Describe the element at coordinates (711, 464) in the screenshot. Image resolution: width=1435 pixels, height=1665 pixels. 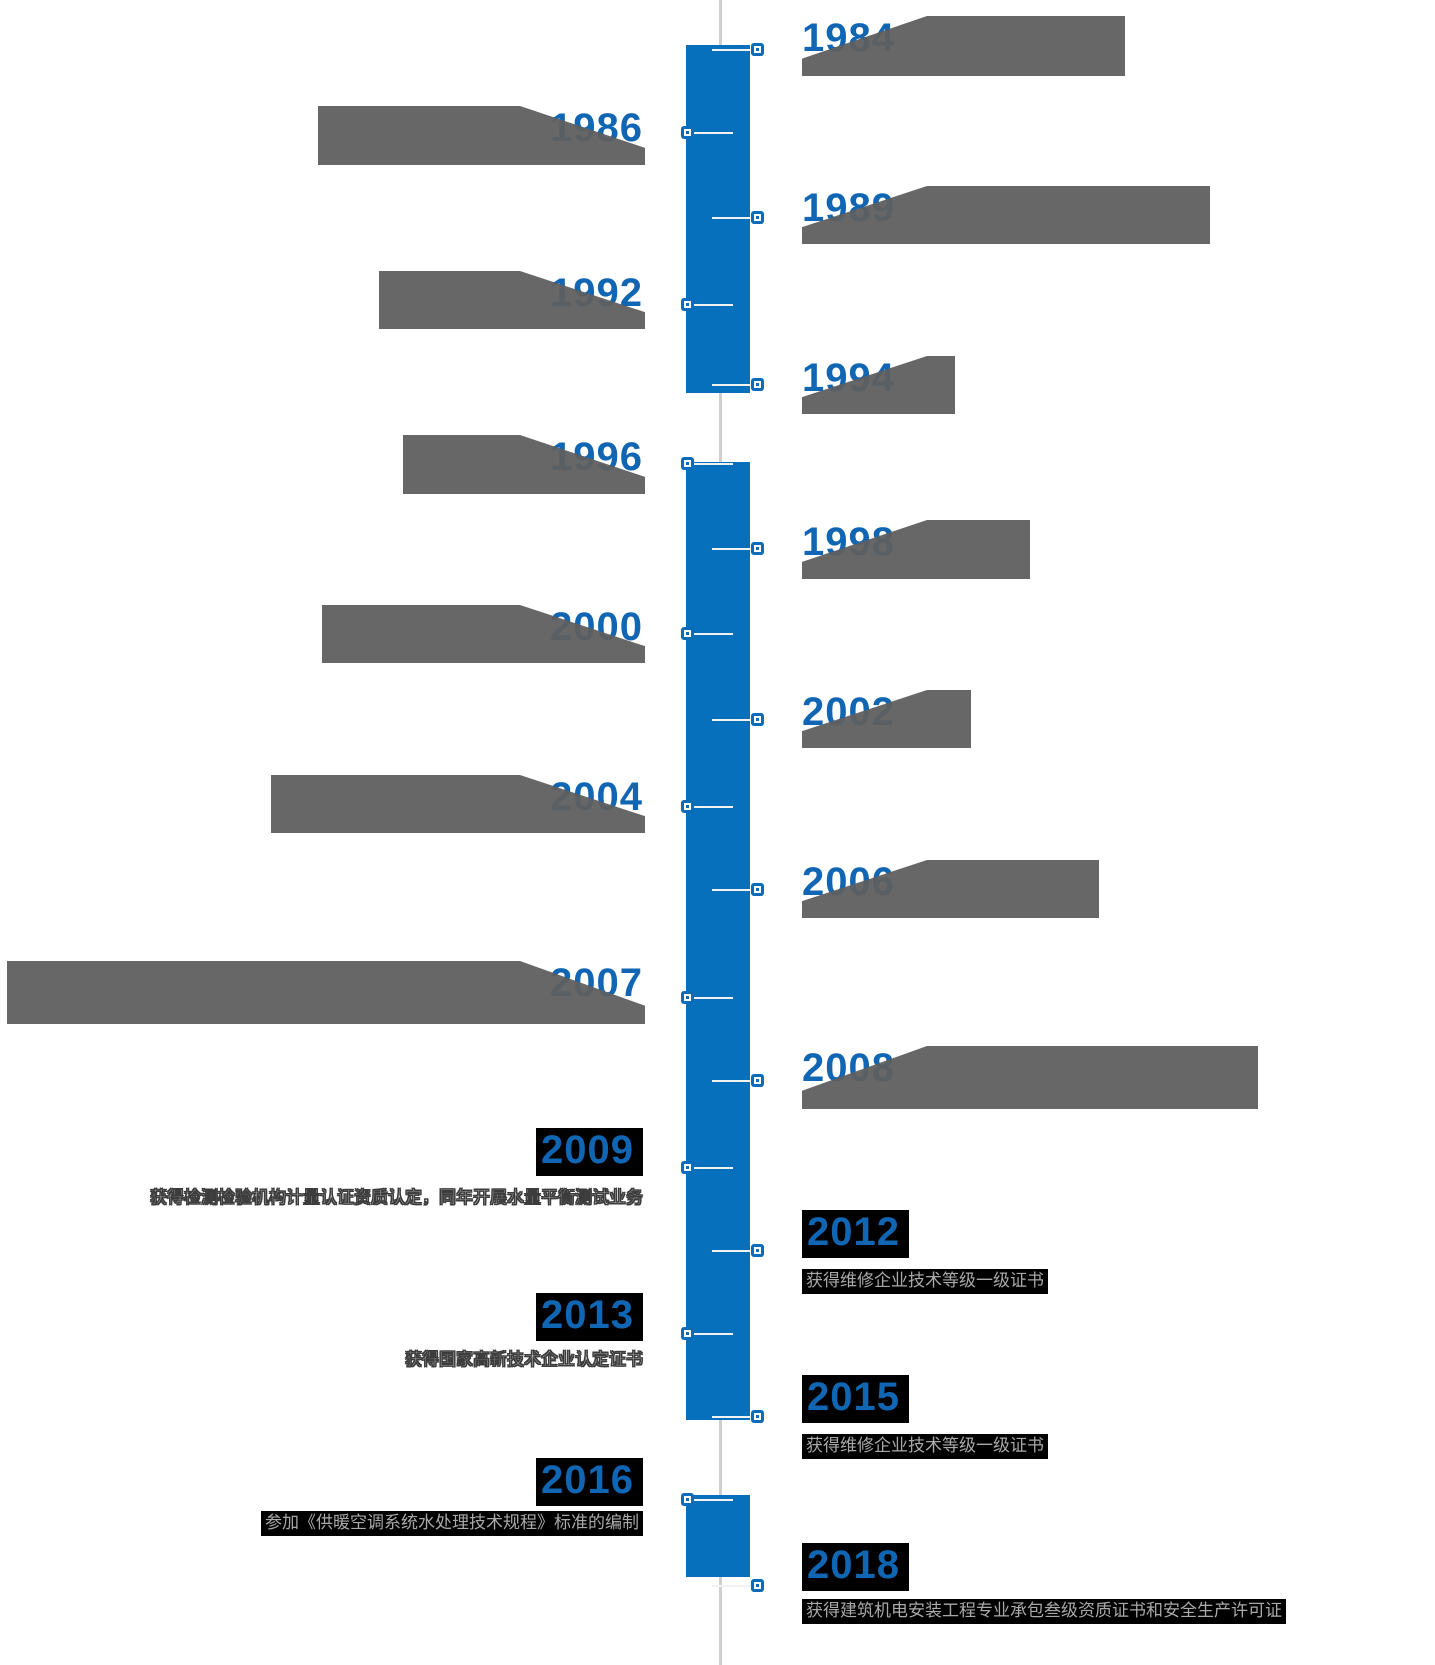
I see `node-line-1996` at that location.